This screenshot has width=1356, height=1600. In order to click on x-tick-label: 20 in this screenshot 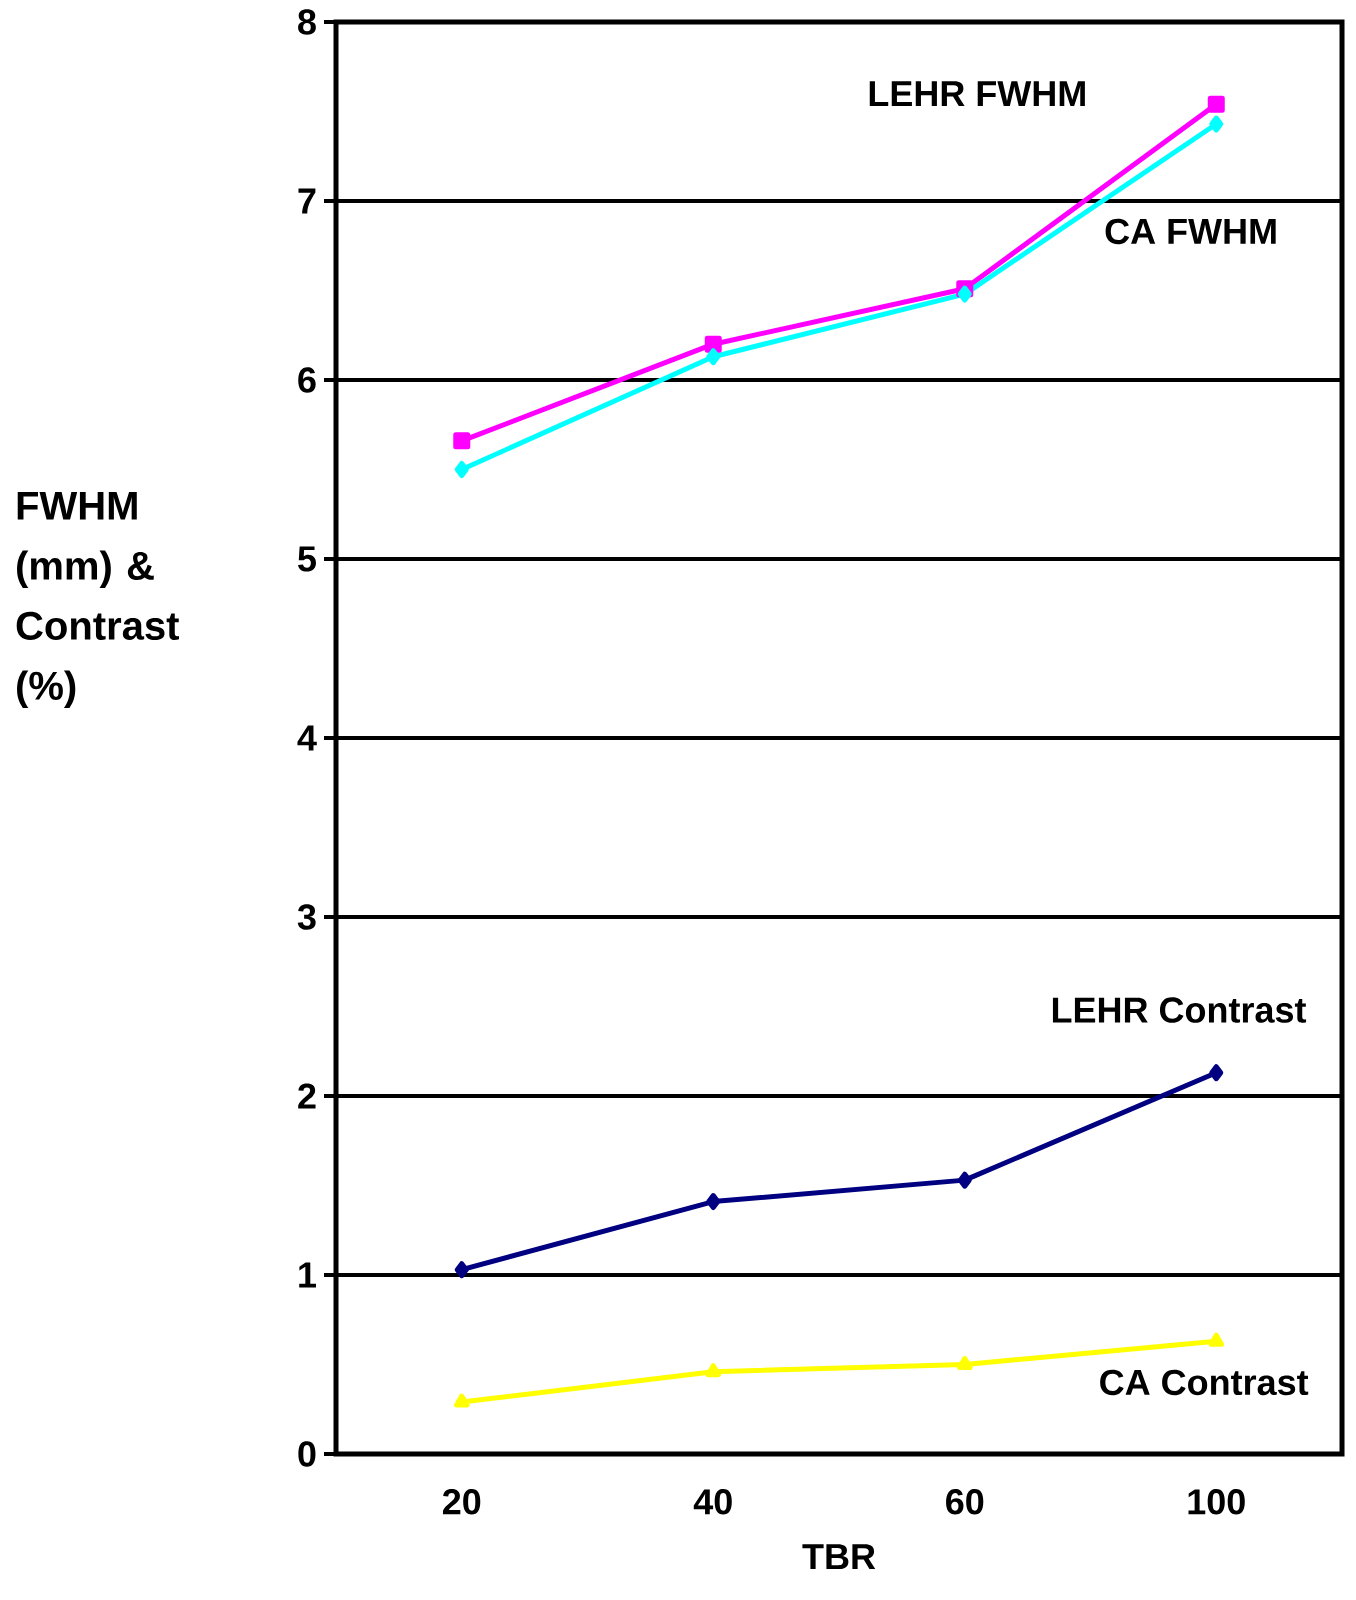, I will do `click(461, 1502)`.